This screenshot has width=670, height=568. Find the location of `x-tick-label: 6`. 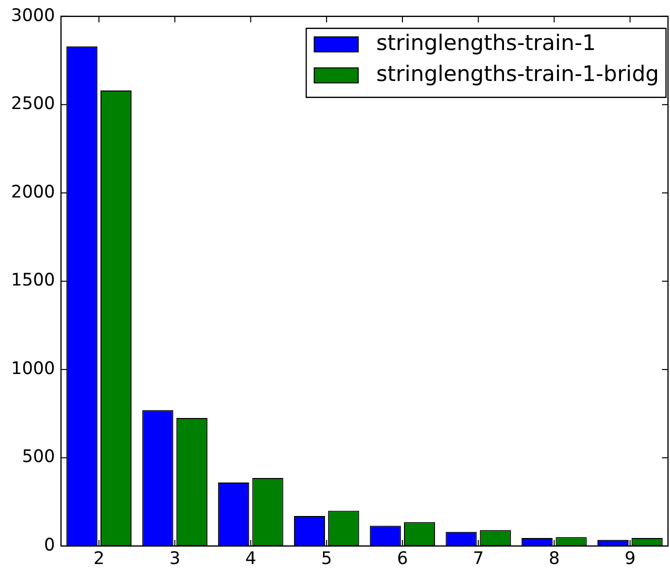

x-tick-label: 6 is located at coordinates (402, 558).